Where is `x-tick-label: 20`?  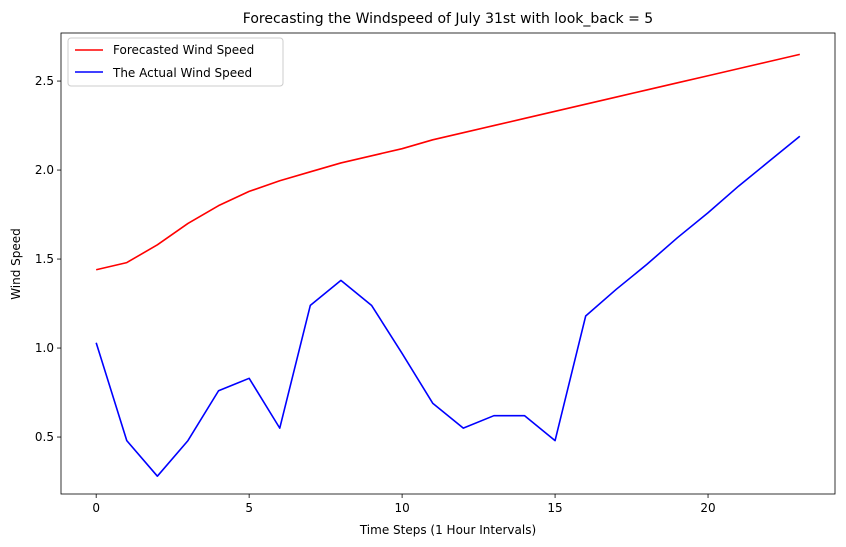 x-tick-label: 20 is located at coordinates (707, 508).